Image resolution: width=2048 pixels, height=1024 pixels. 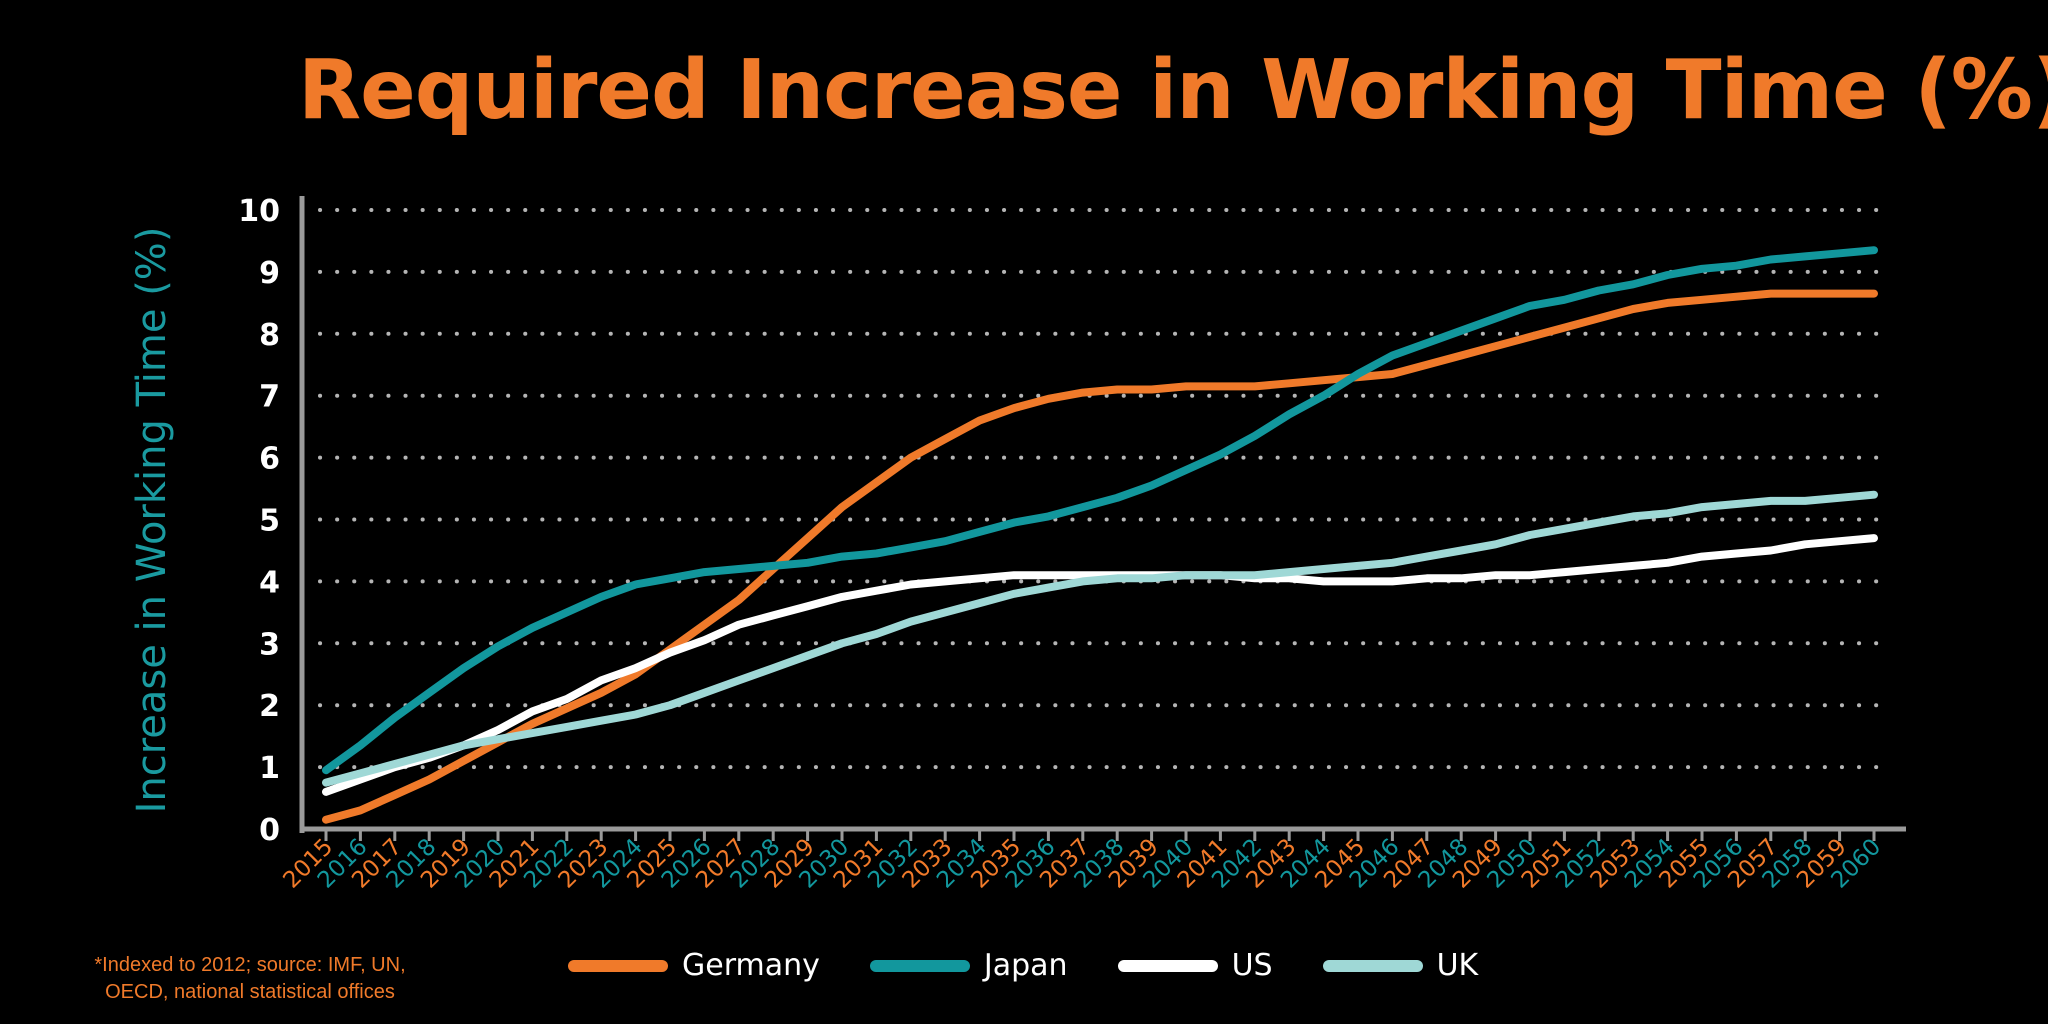 I want to click on y-tick-label: 3, so click(x=269, y=644).